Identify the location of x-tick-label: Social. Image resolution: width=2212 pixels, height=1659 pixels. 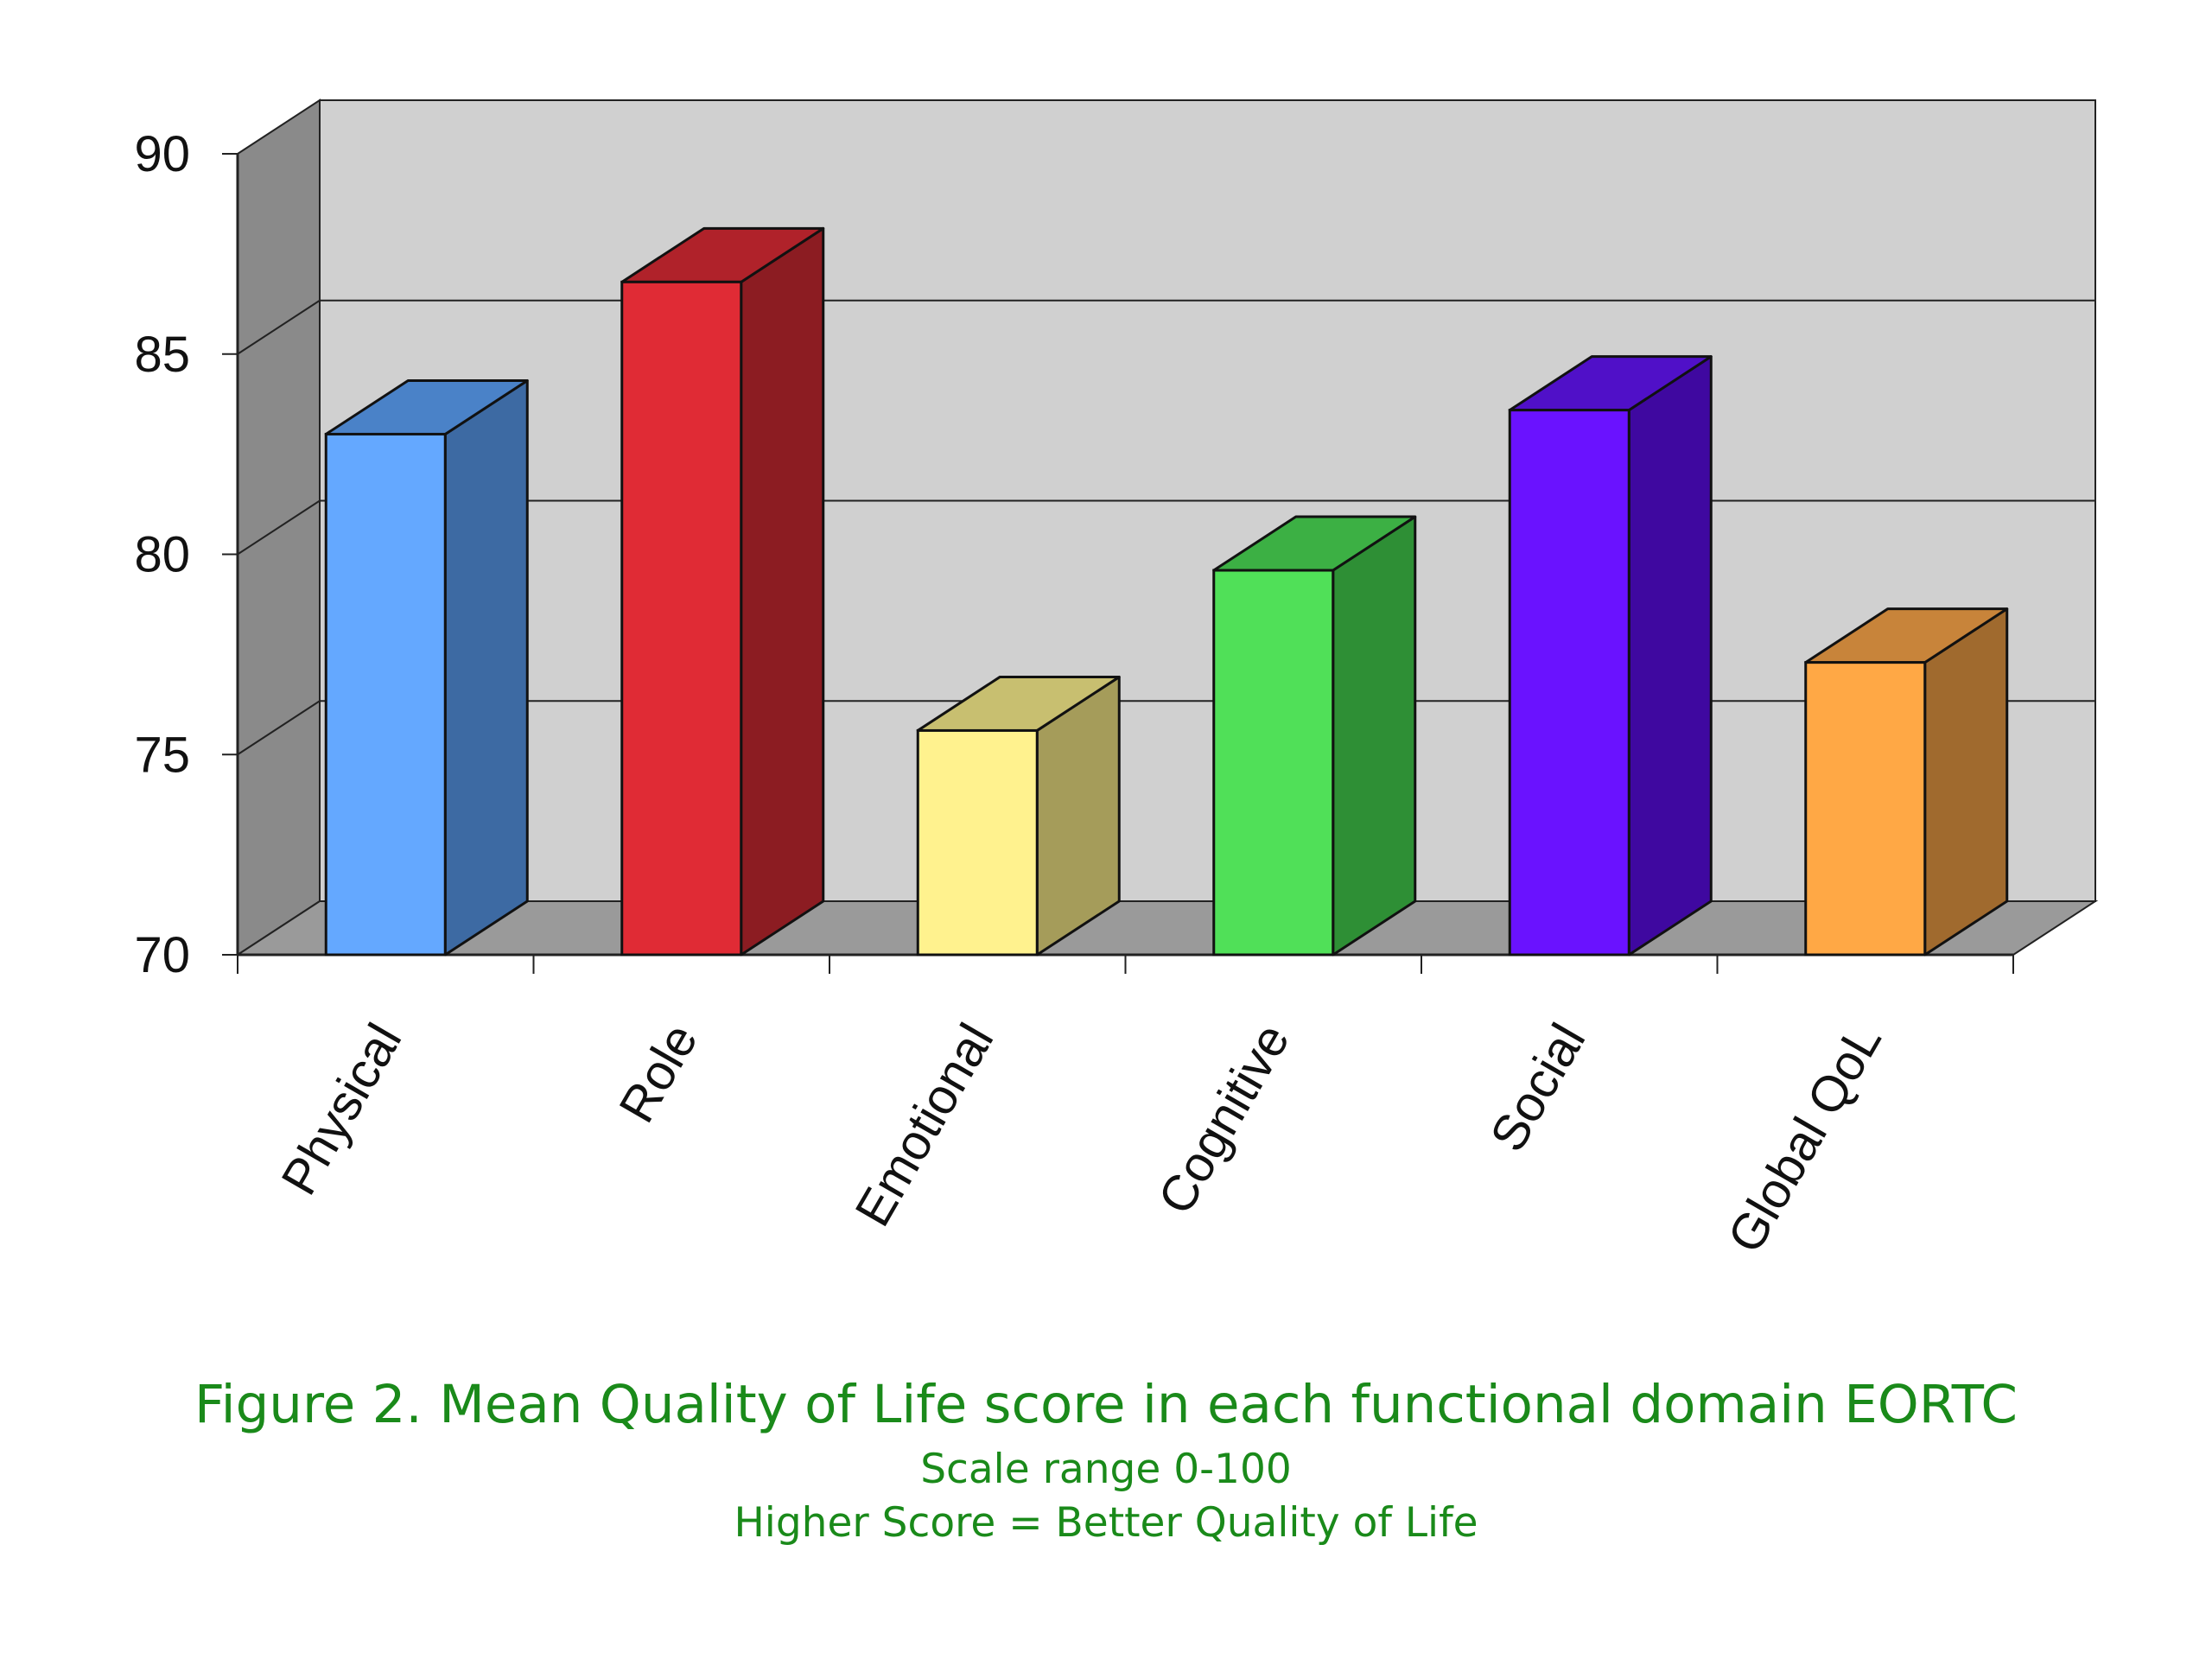
(1537, 1087).